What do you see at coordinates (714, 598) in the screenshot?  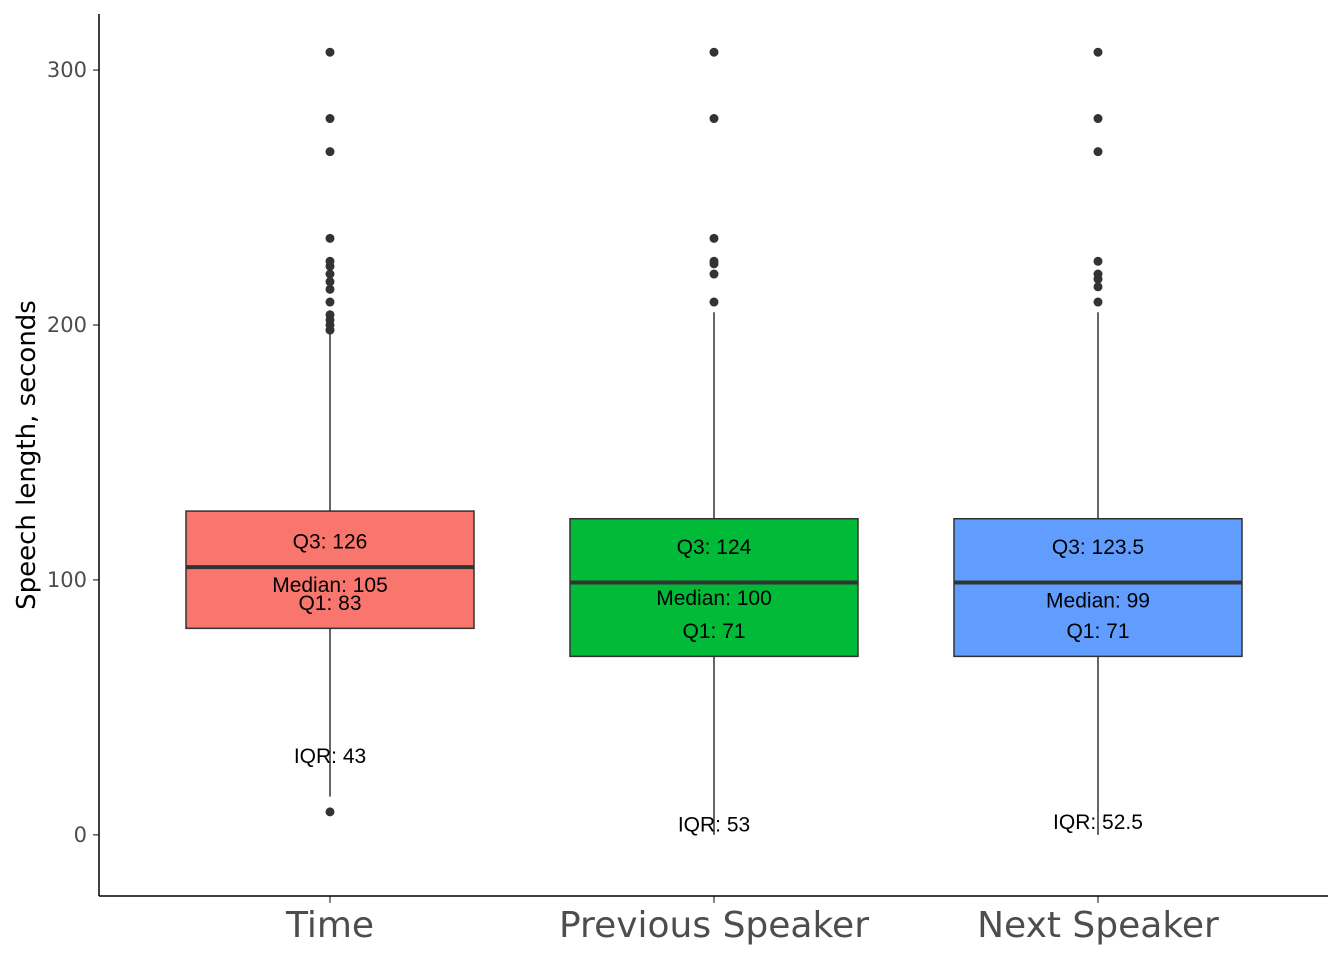 I see `annotation-median: Median: 100` at bounding box center [714, 598].